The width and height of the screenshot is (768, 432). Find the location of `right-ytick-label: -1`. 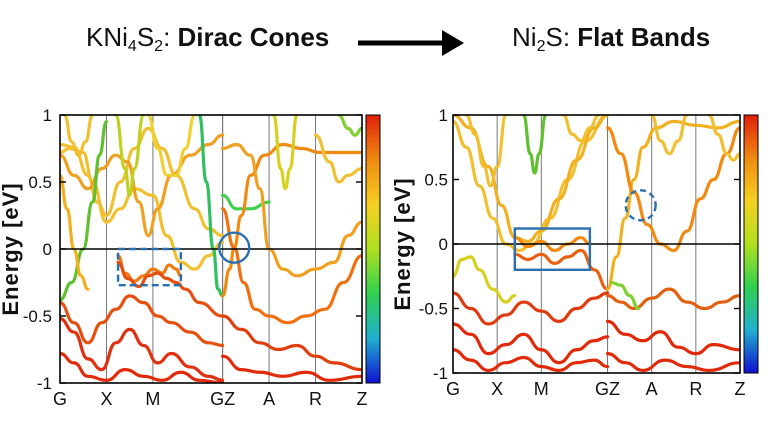

right-ytick-label: -1 is located at coordinates (440, 373).